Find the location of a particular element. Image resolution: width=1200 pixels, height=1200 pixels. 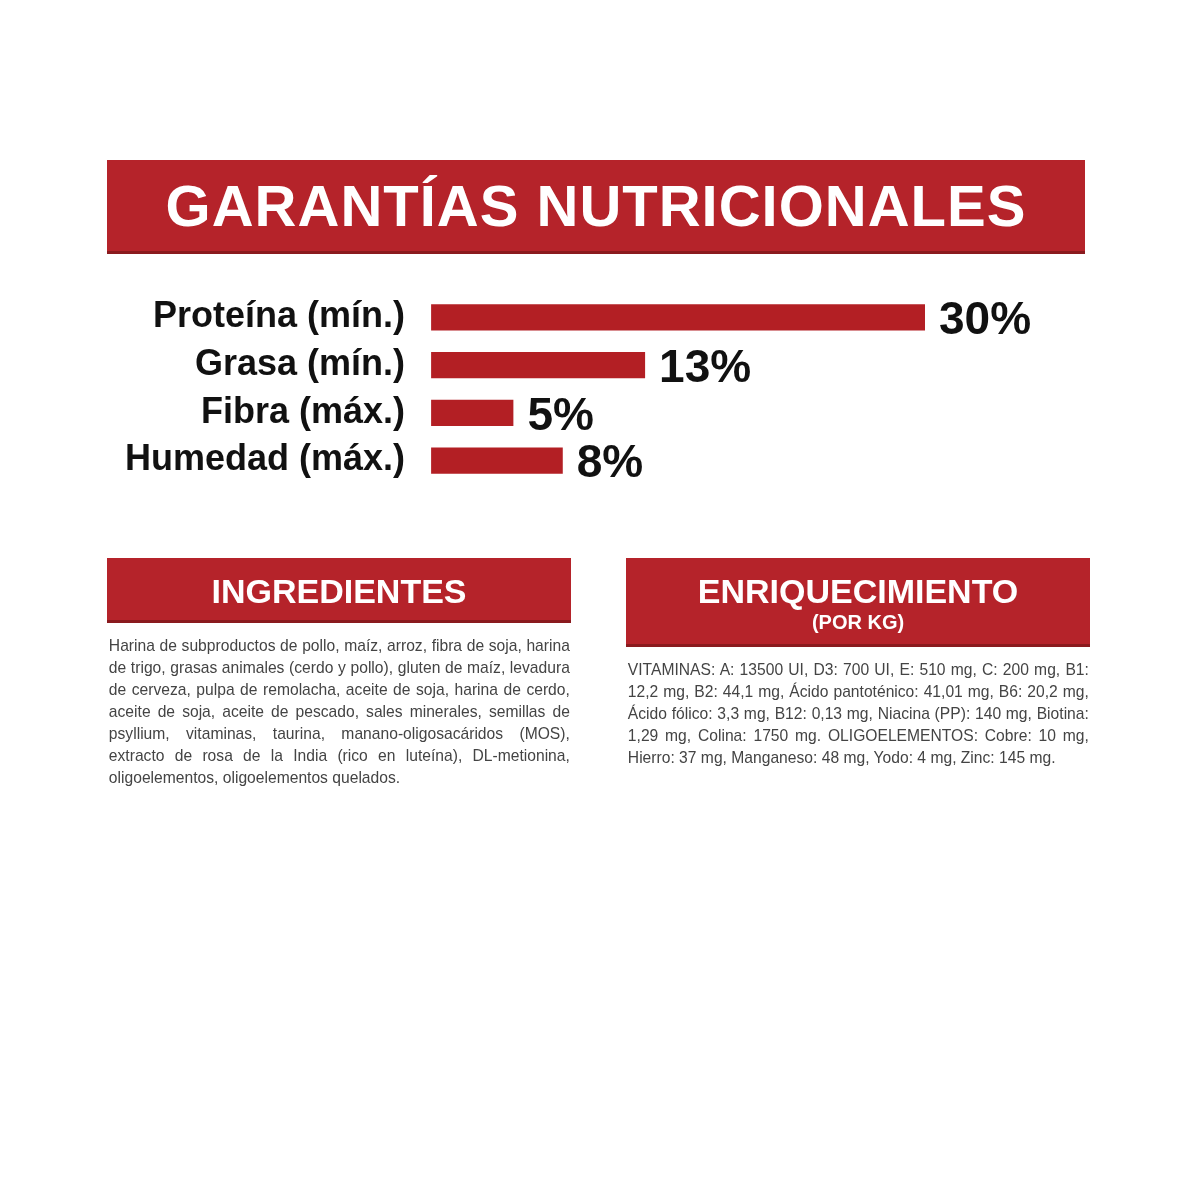

data-label: 13% is located at coordinates (705, 365).